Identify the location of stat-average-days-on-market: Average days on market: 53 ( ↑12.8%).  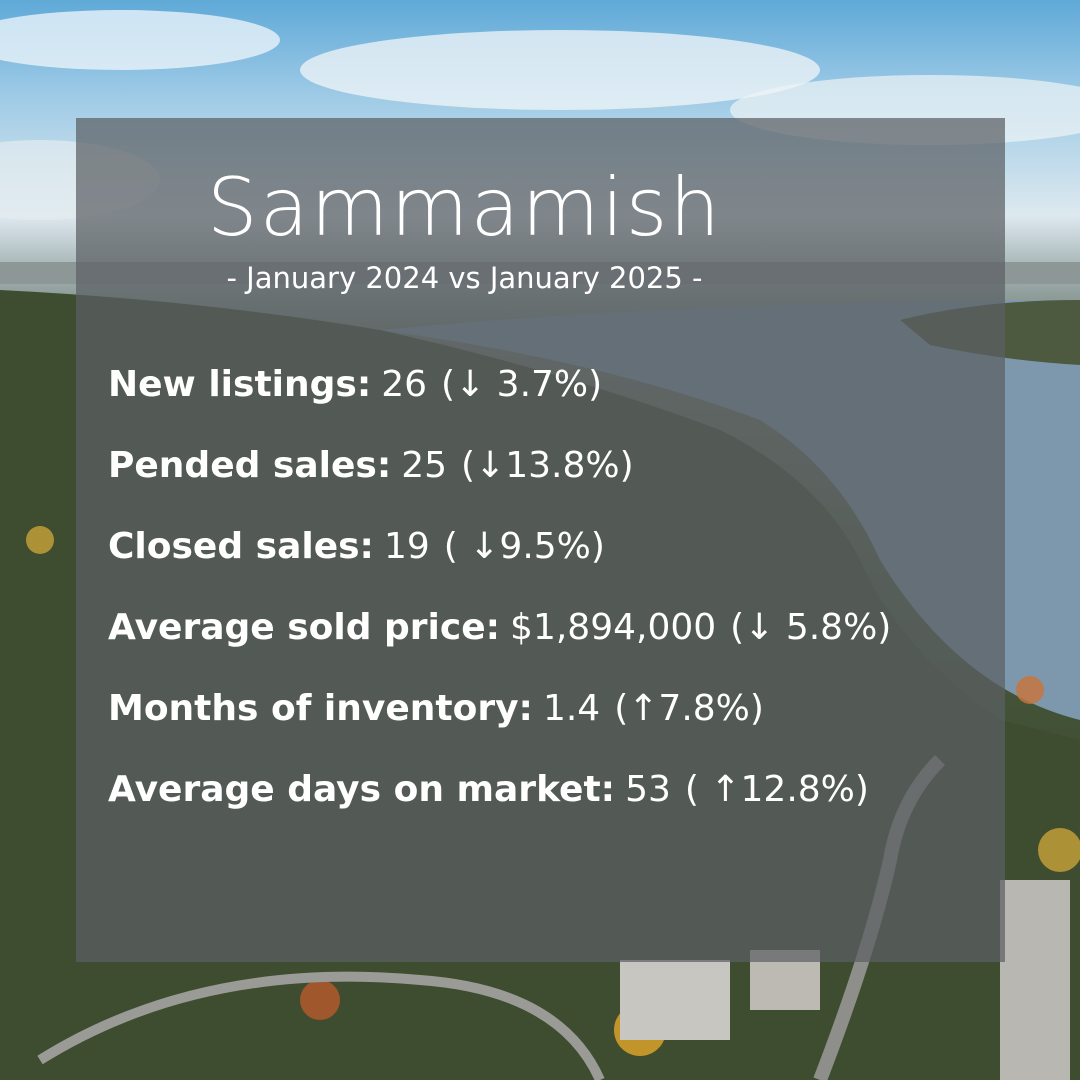
(548, 807).